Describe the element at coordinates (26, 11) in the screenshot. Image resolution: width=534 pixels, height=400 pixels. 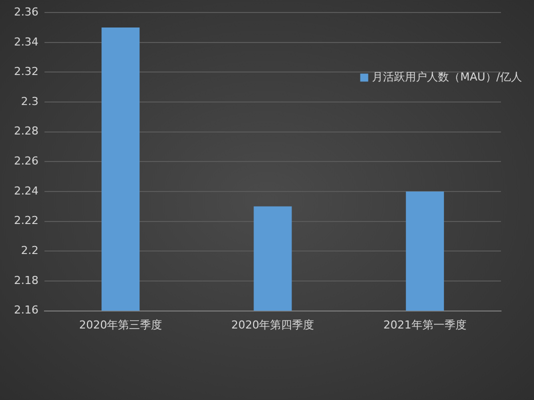
I see `y-tick-label: 2.36` at that location.